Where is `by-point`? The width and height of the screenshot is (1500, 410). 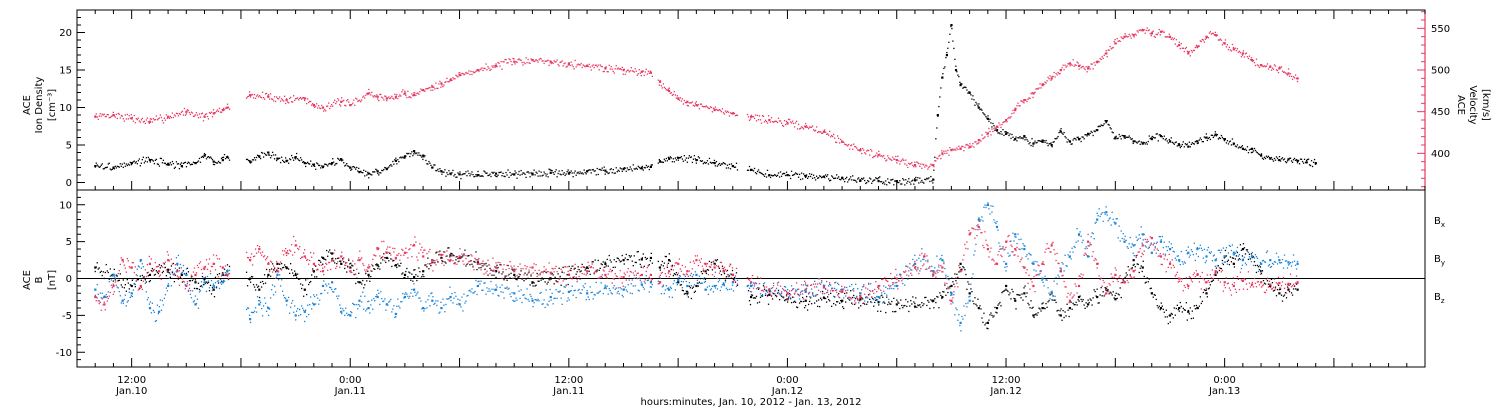
by-point is located at coordinates (1297, 263).